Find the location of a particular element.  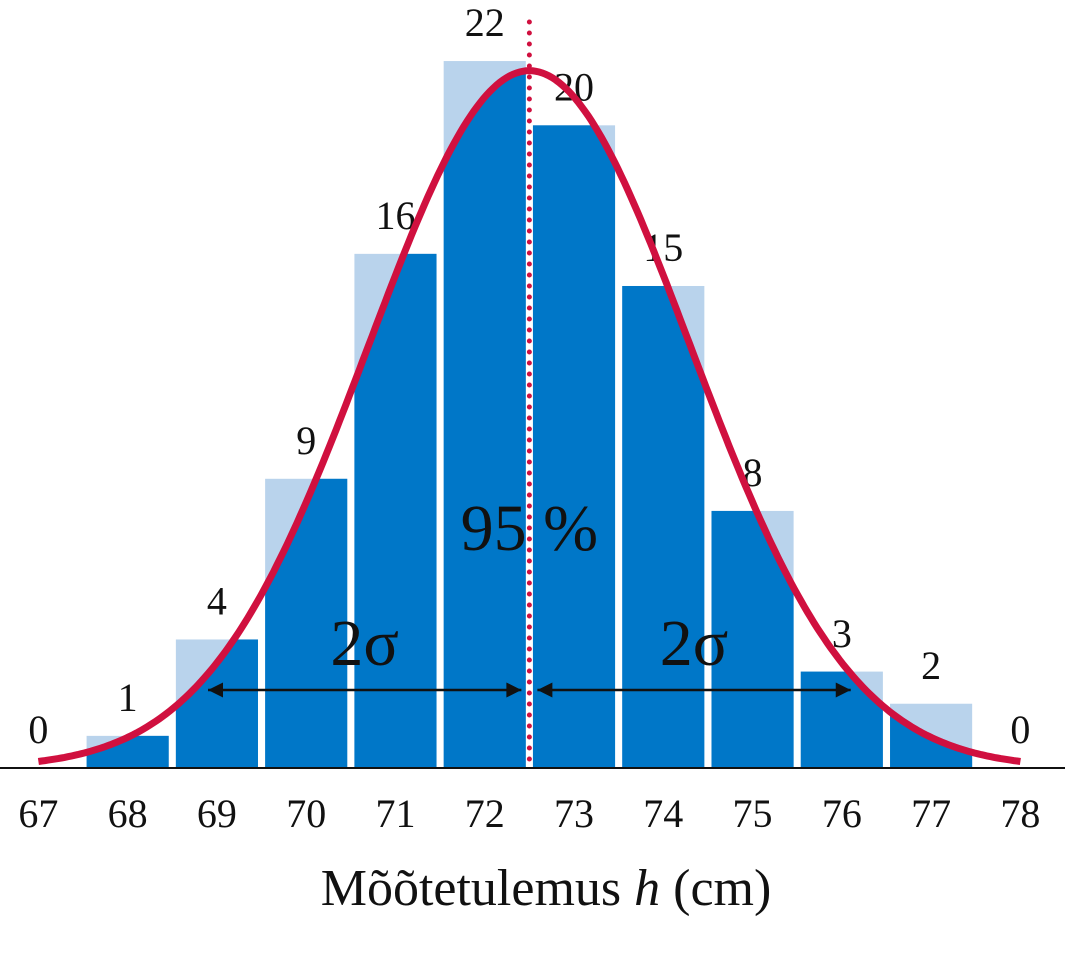

x-axis-label: Mõõtetulemus h (cm) is located at coordinates (546, 888).